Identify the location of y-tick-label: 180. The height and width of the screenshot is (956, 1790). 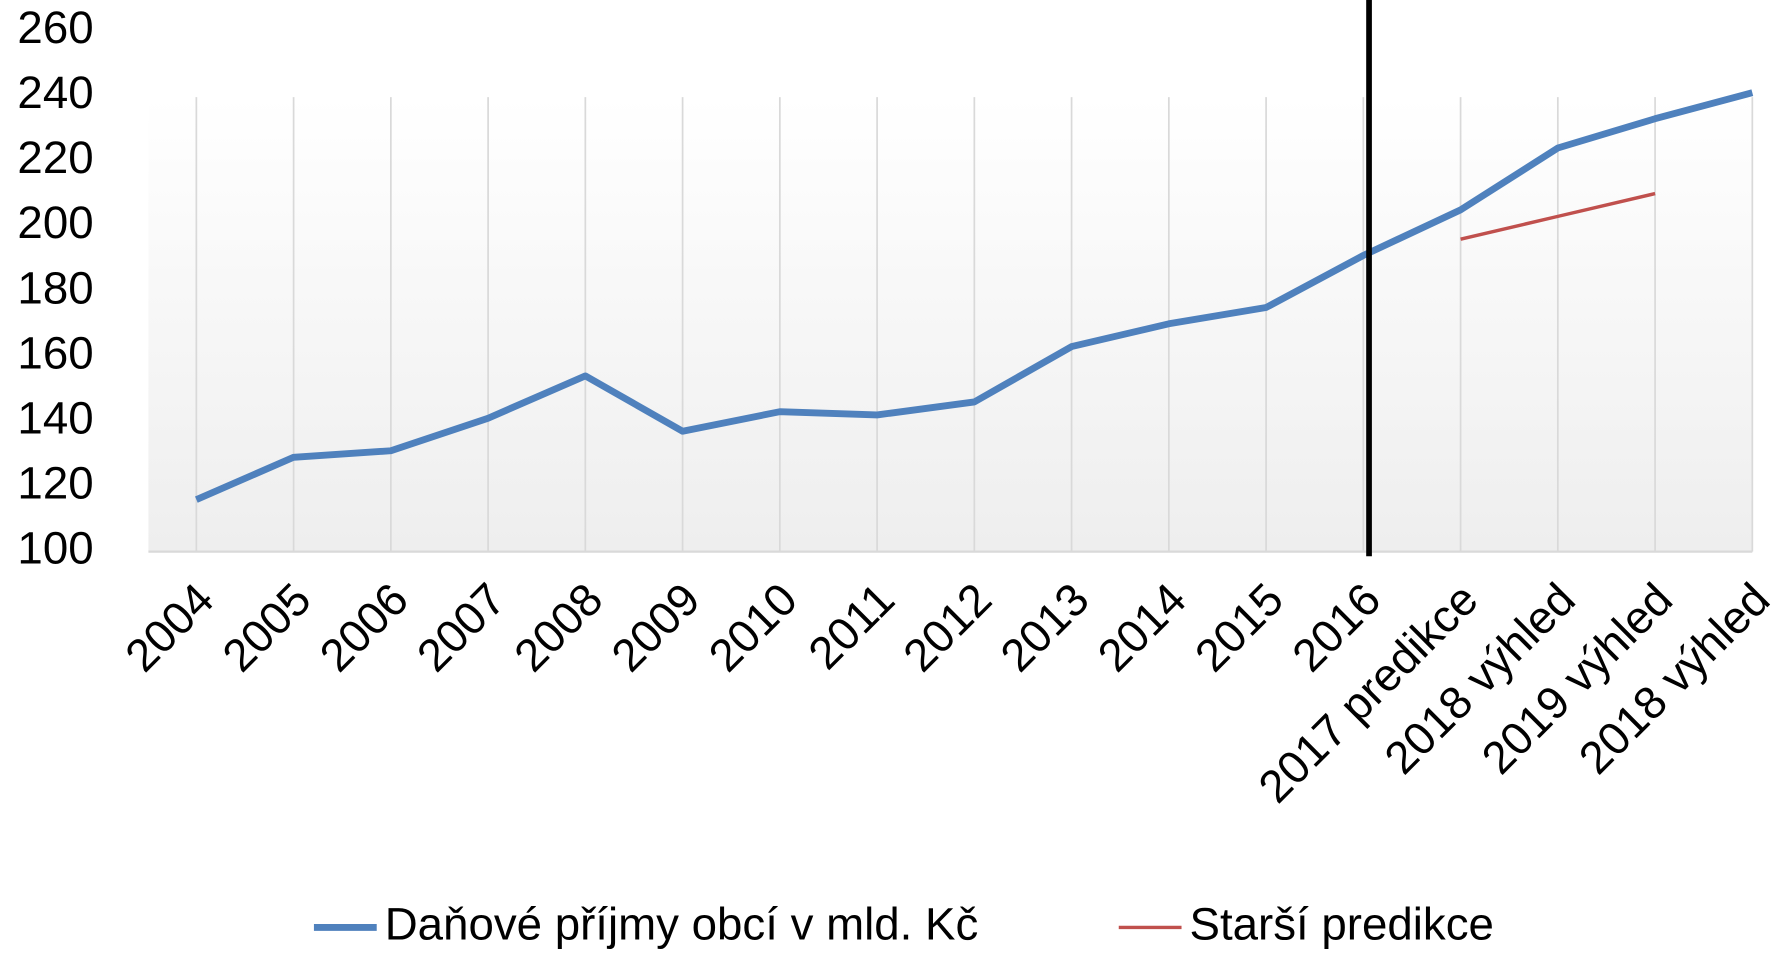
(55, 287).